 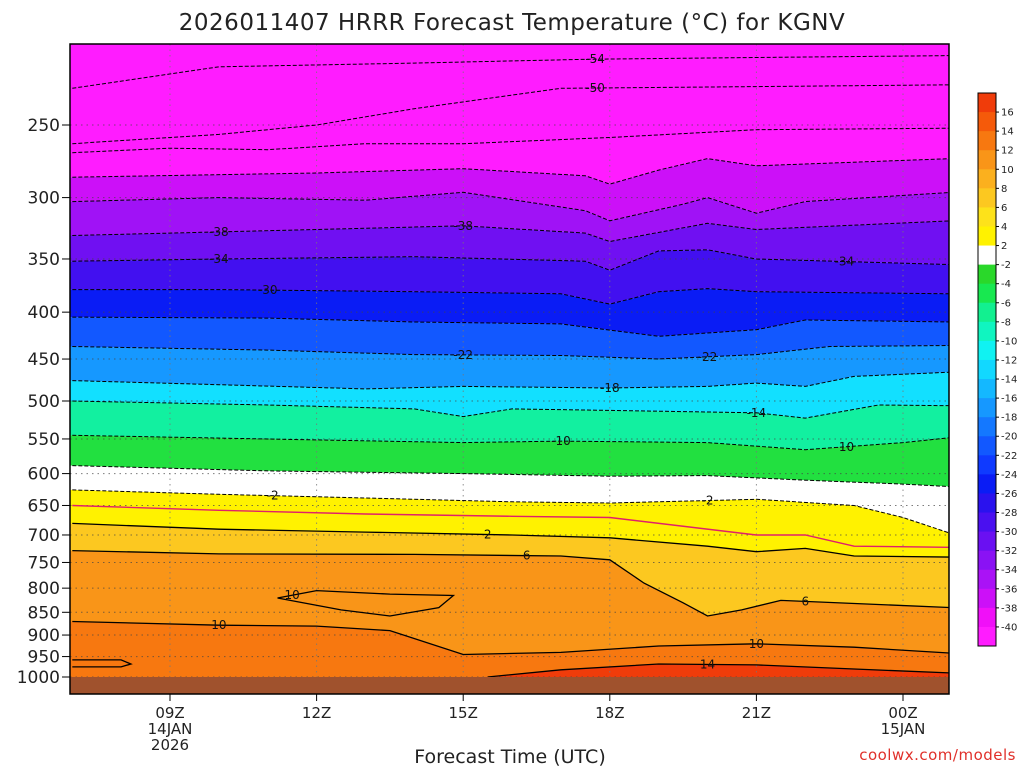 What do you see at coordinates (44, 475) in the screenshot?
I see `y-tick-label: 600` at bounding box center [44, 475].